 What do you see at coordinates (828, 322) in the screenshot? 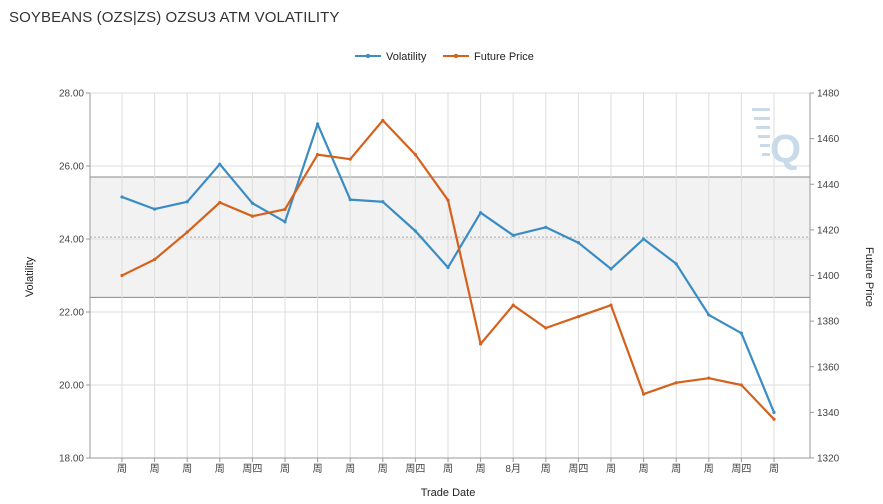
I see `y-right-tick-label: 1380` at bounding box center [828, 322].